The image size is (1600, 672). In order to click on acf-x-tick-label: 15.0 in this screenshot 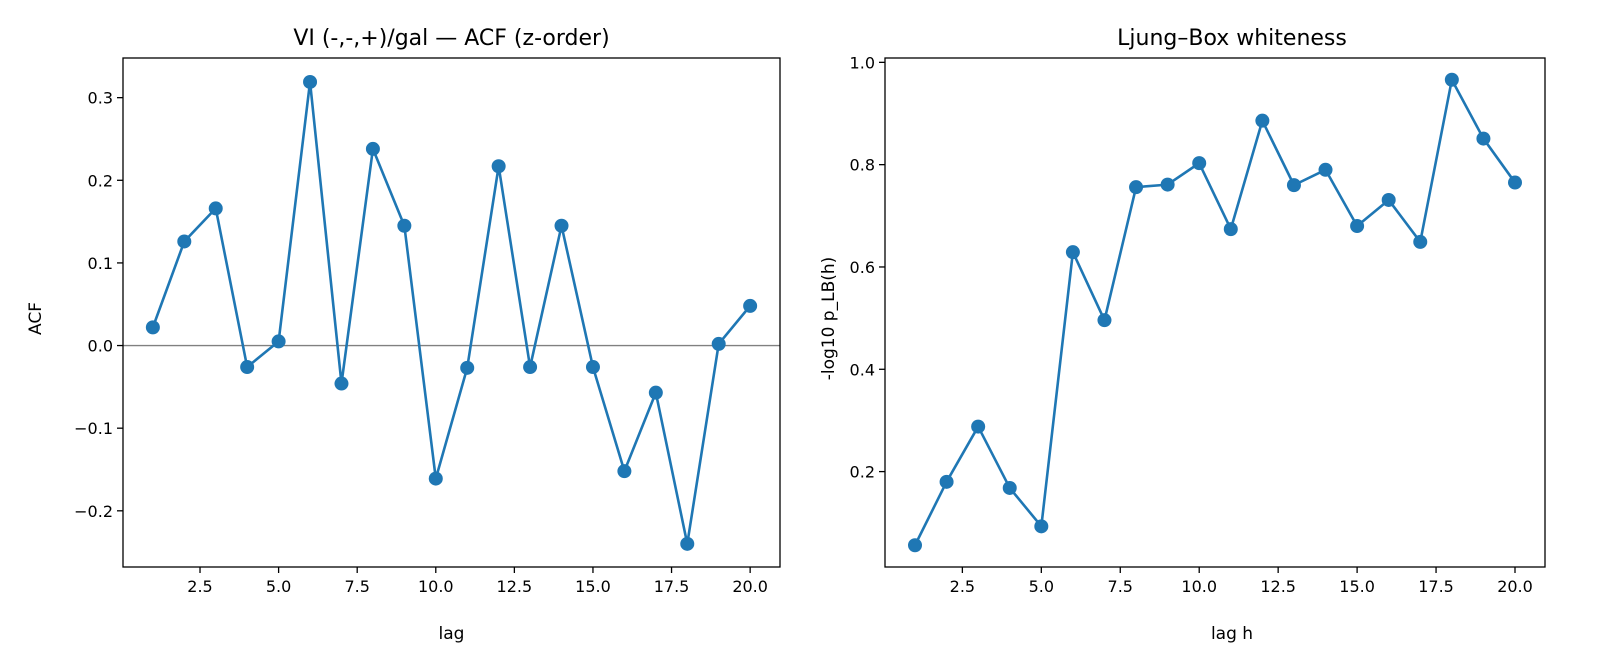, I will do `click(593, 586)`.